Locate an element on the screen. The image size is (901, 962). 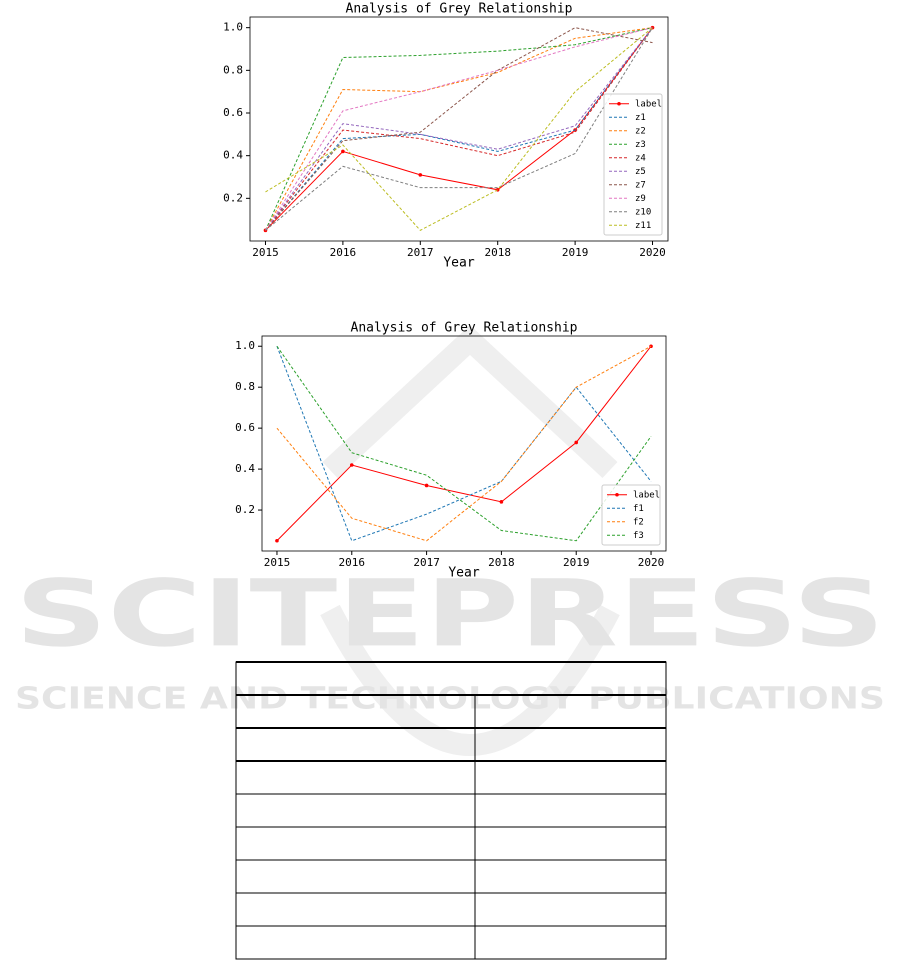
legend: label z1 z2 z3 z4 z5 z7 z9 z10 z11 is located at coordinates (633, 164).